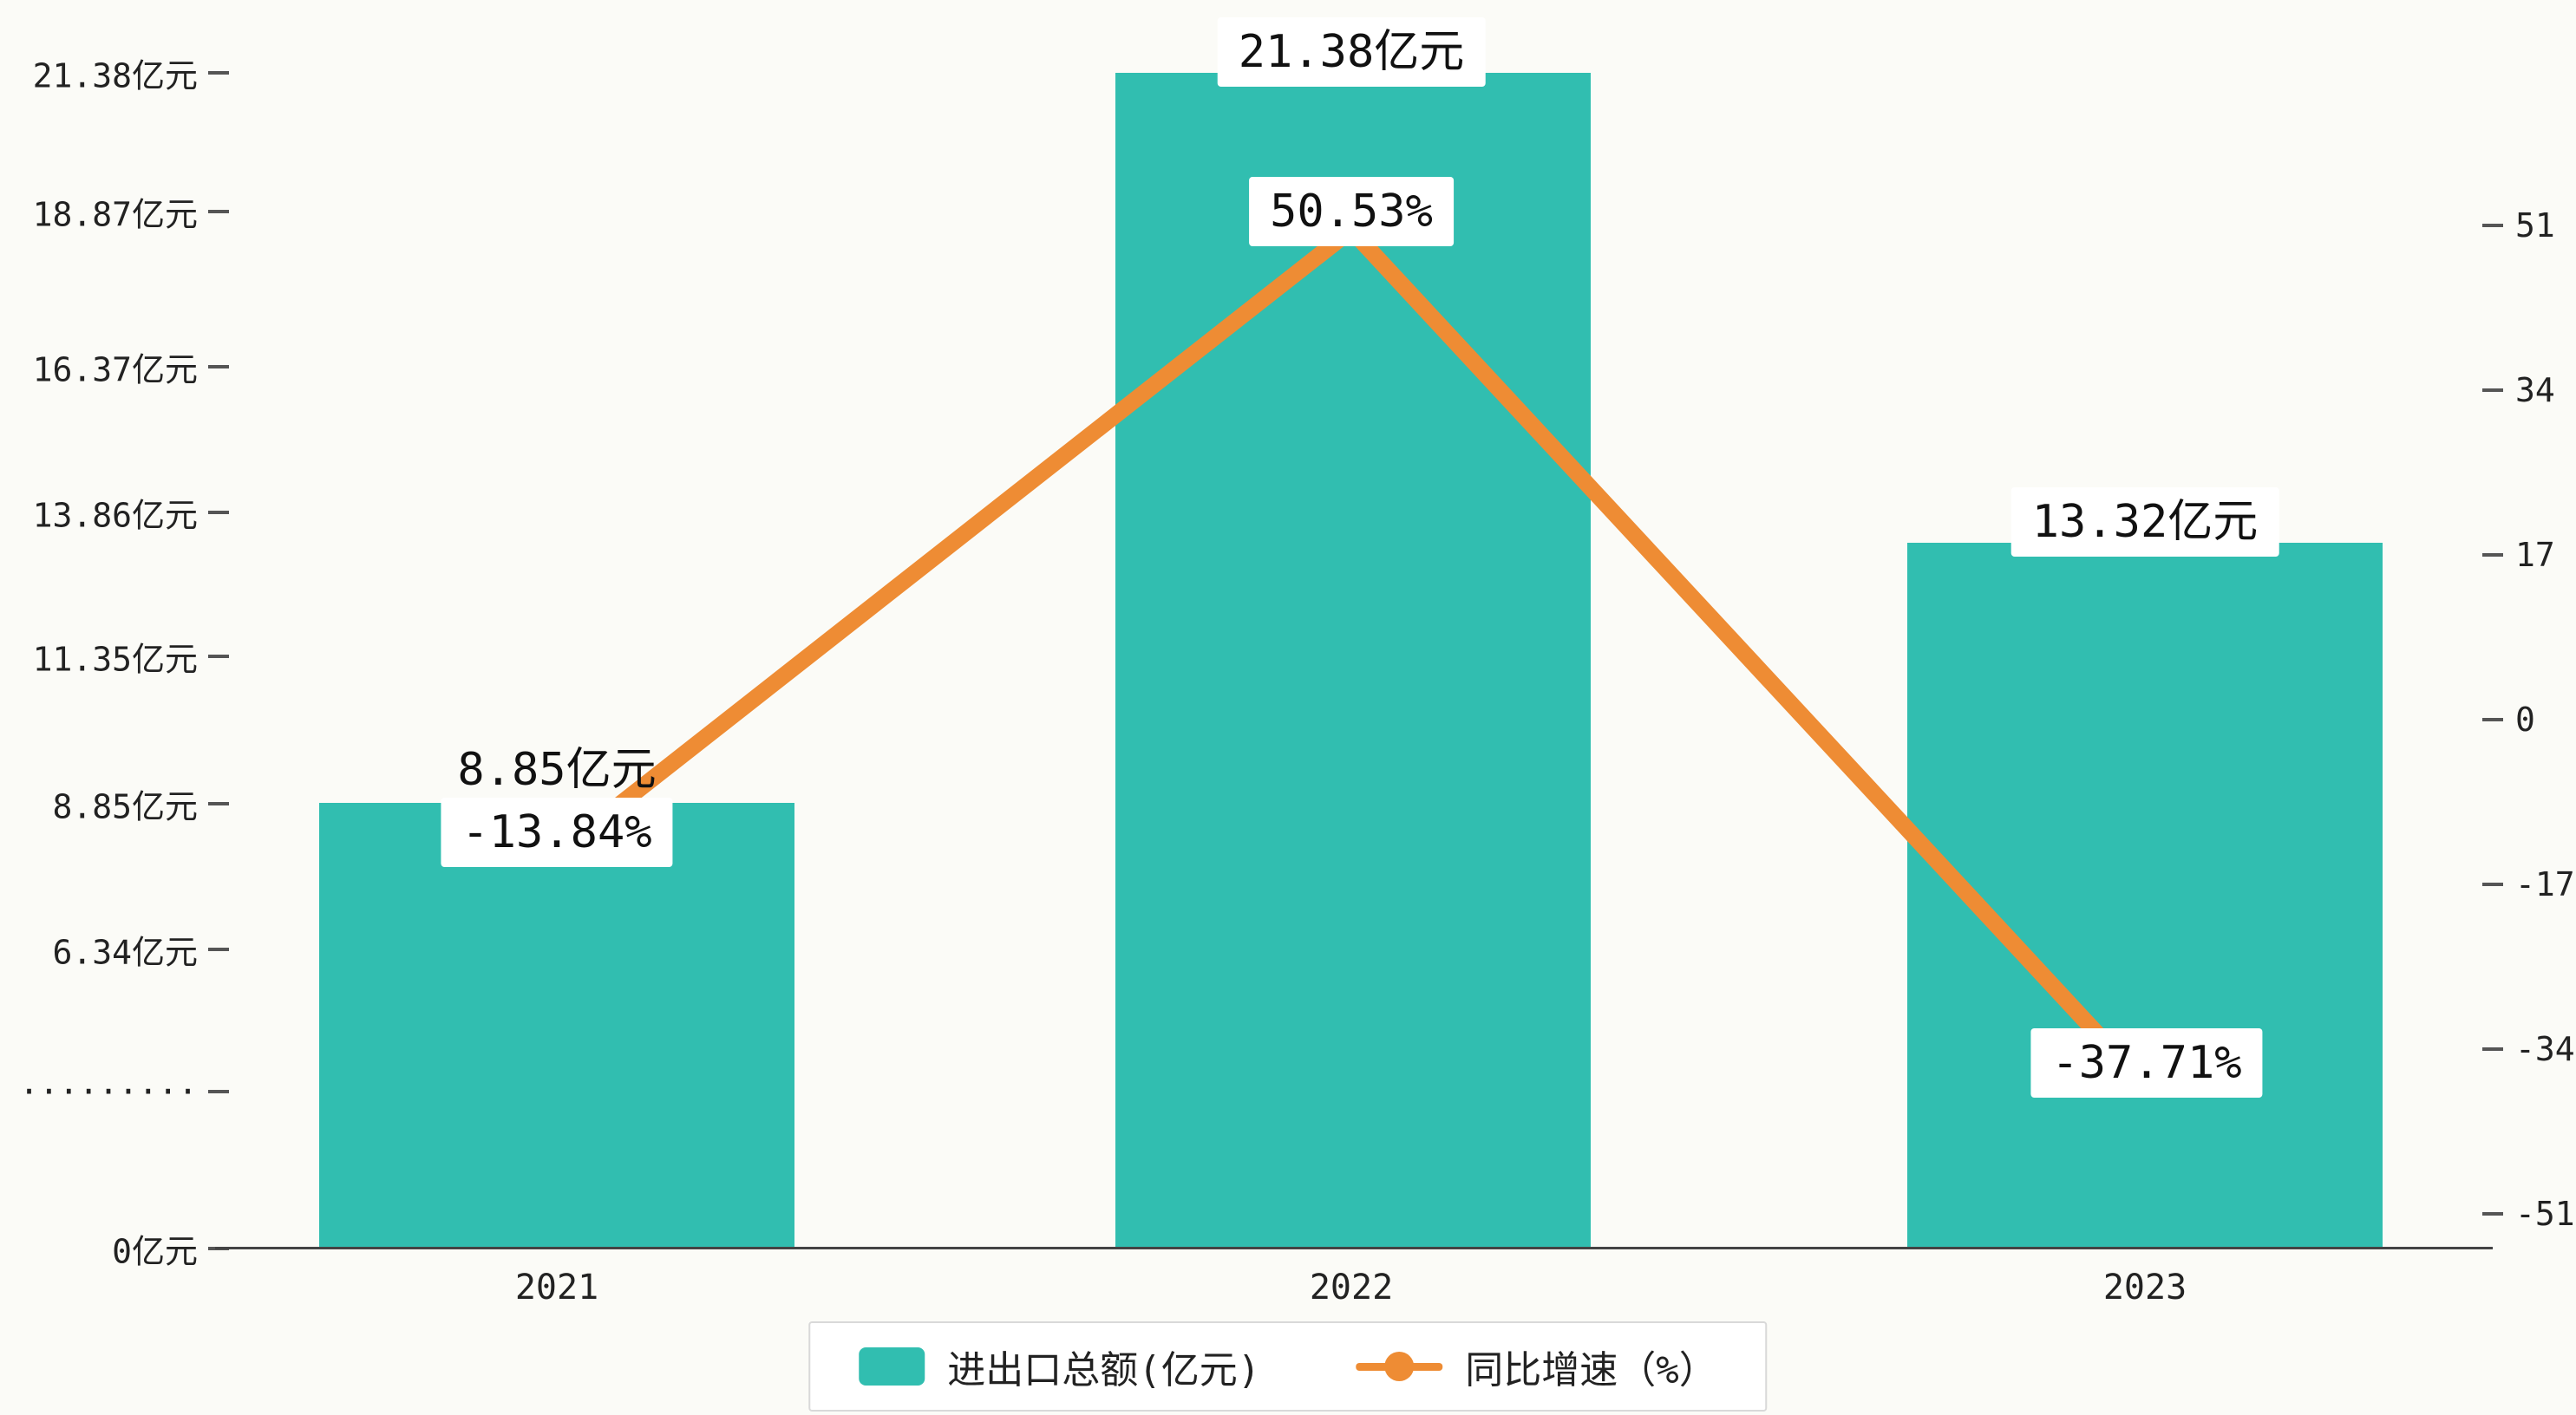  I want to click on right-axis-tick-label: -17, so click(2545, 884).